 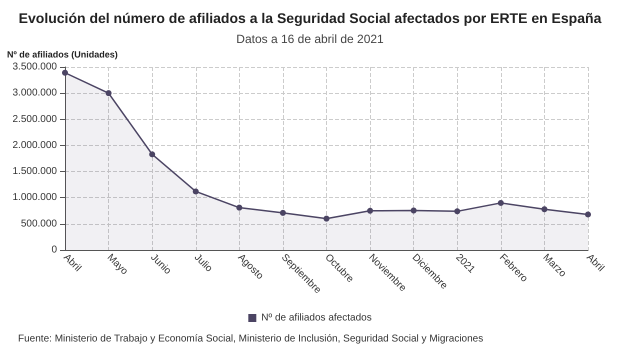 What do you see at coordinates (310, 39) in the screenshot?
I see `chart-subtitle: Datos a 16 de abril de 2021` at bounding box center [310, 39].